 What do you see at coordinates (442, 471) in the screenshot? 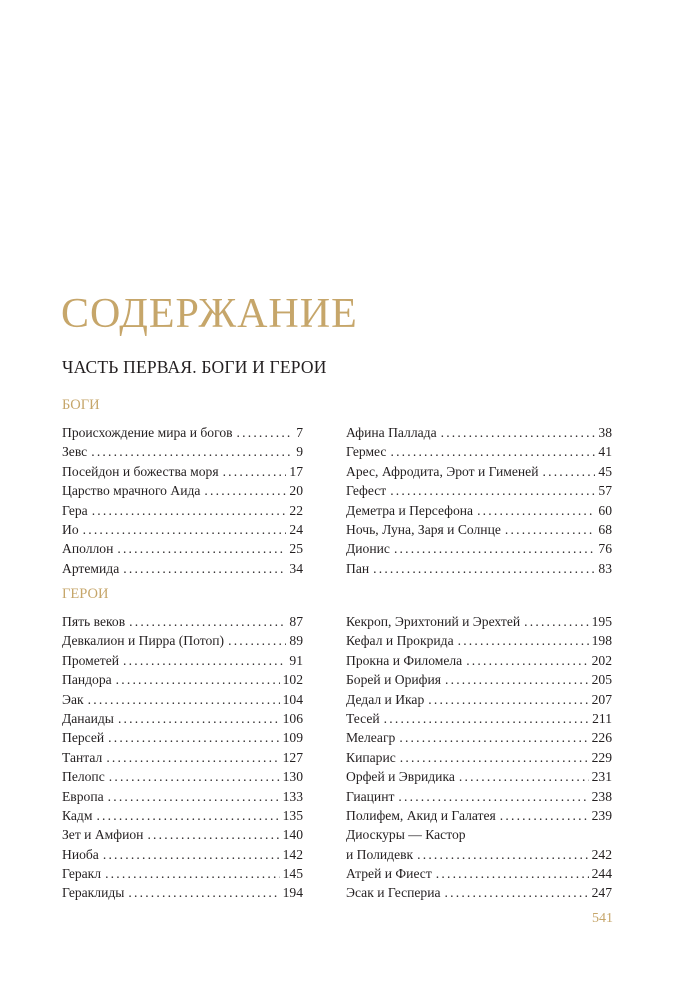
I see `toc-entry-title: Арес, Афродита, Эрот и Гименей` at bounding box center [442, 471].